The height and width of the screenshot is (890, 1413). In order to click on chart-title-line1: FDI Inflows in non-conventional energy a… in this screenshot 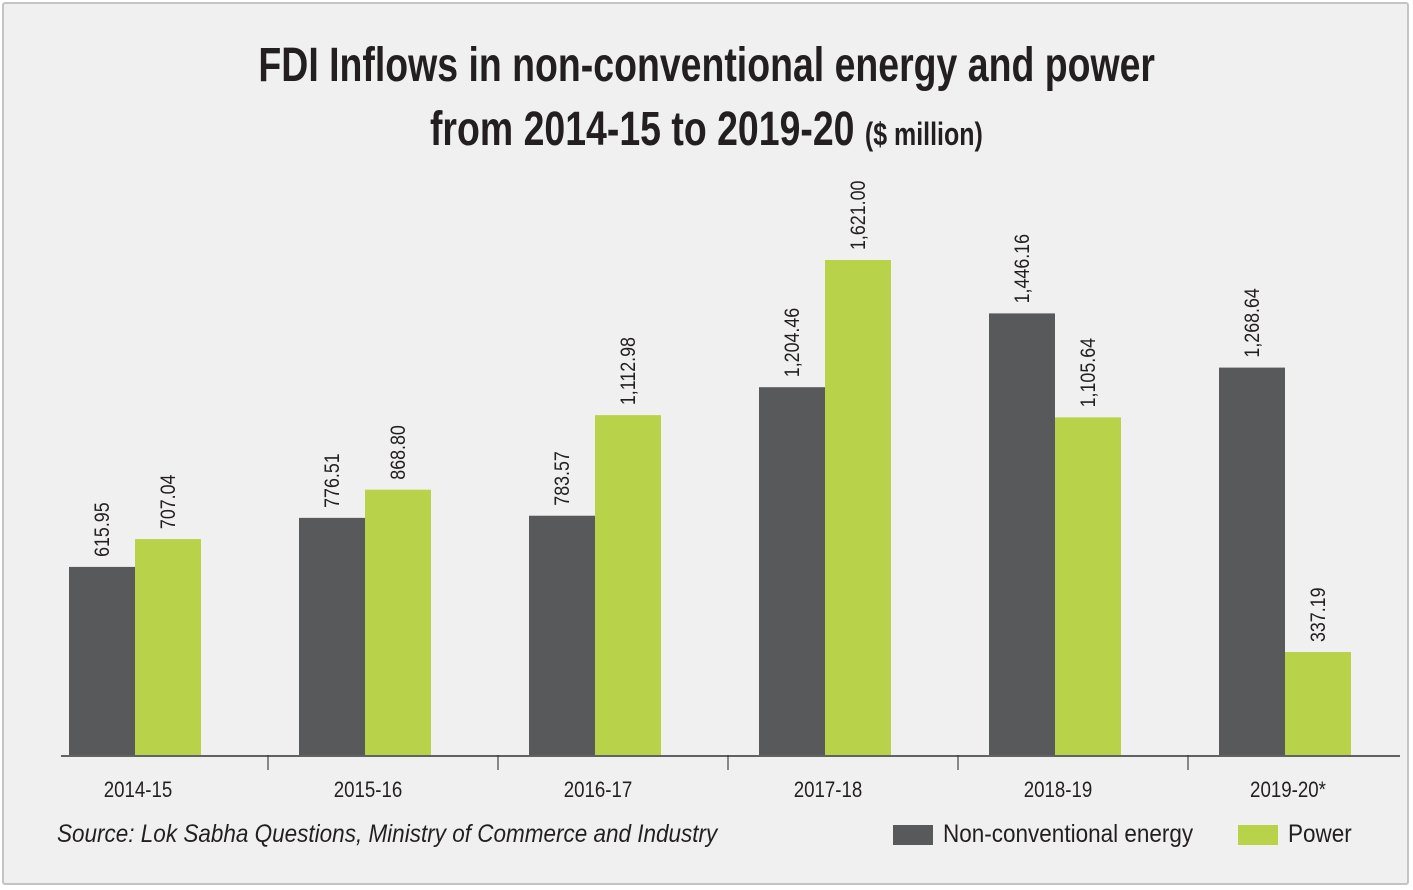, I will do `click(706, 65)`.